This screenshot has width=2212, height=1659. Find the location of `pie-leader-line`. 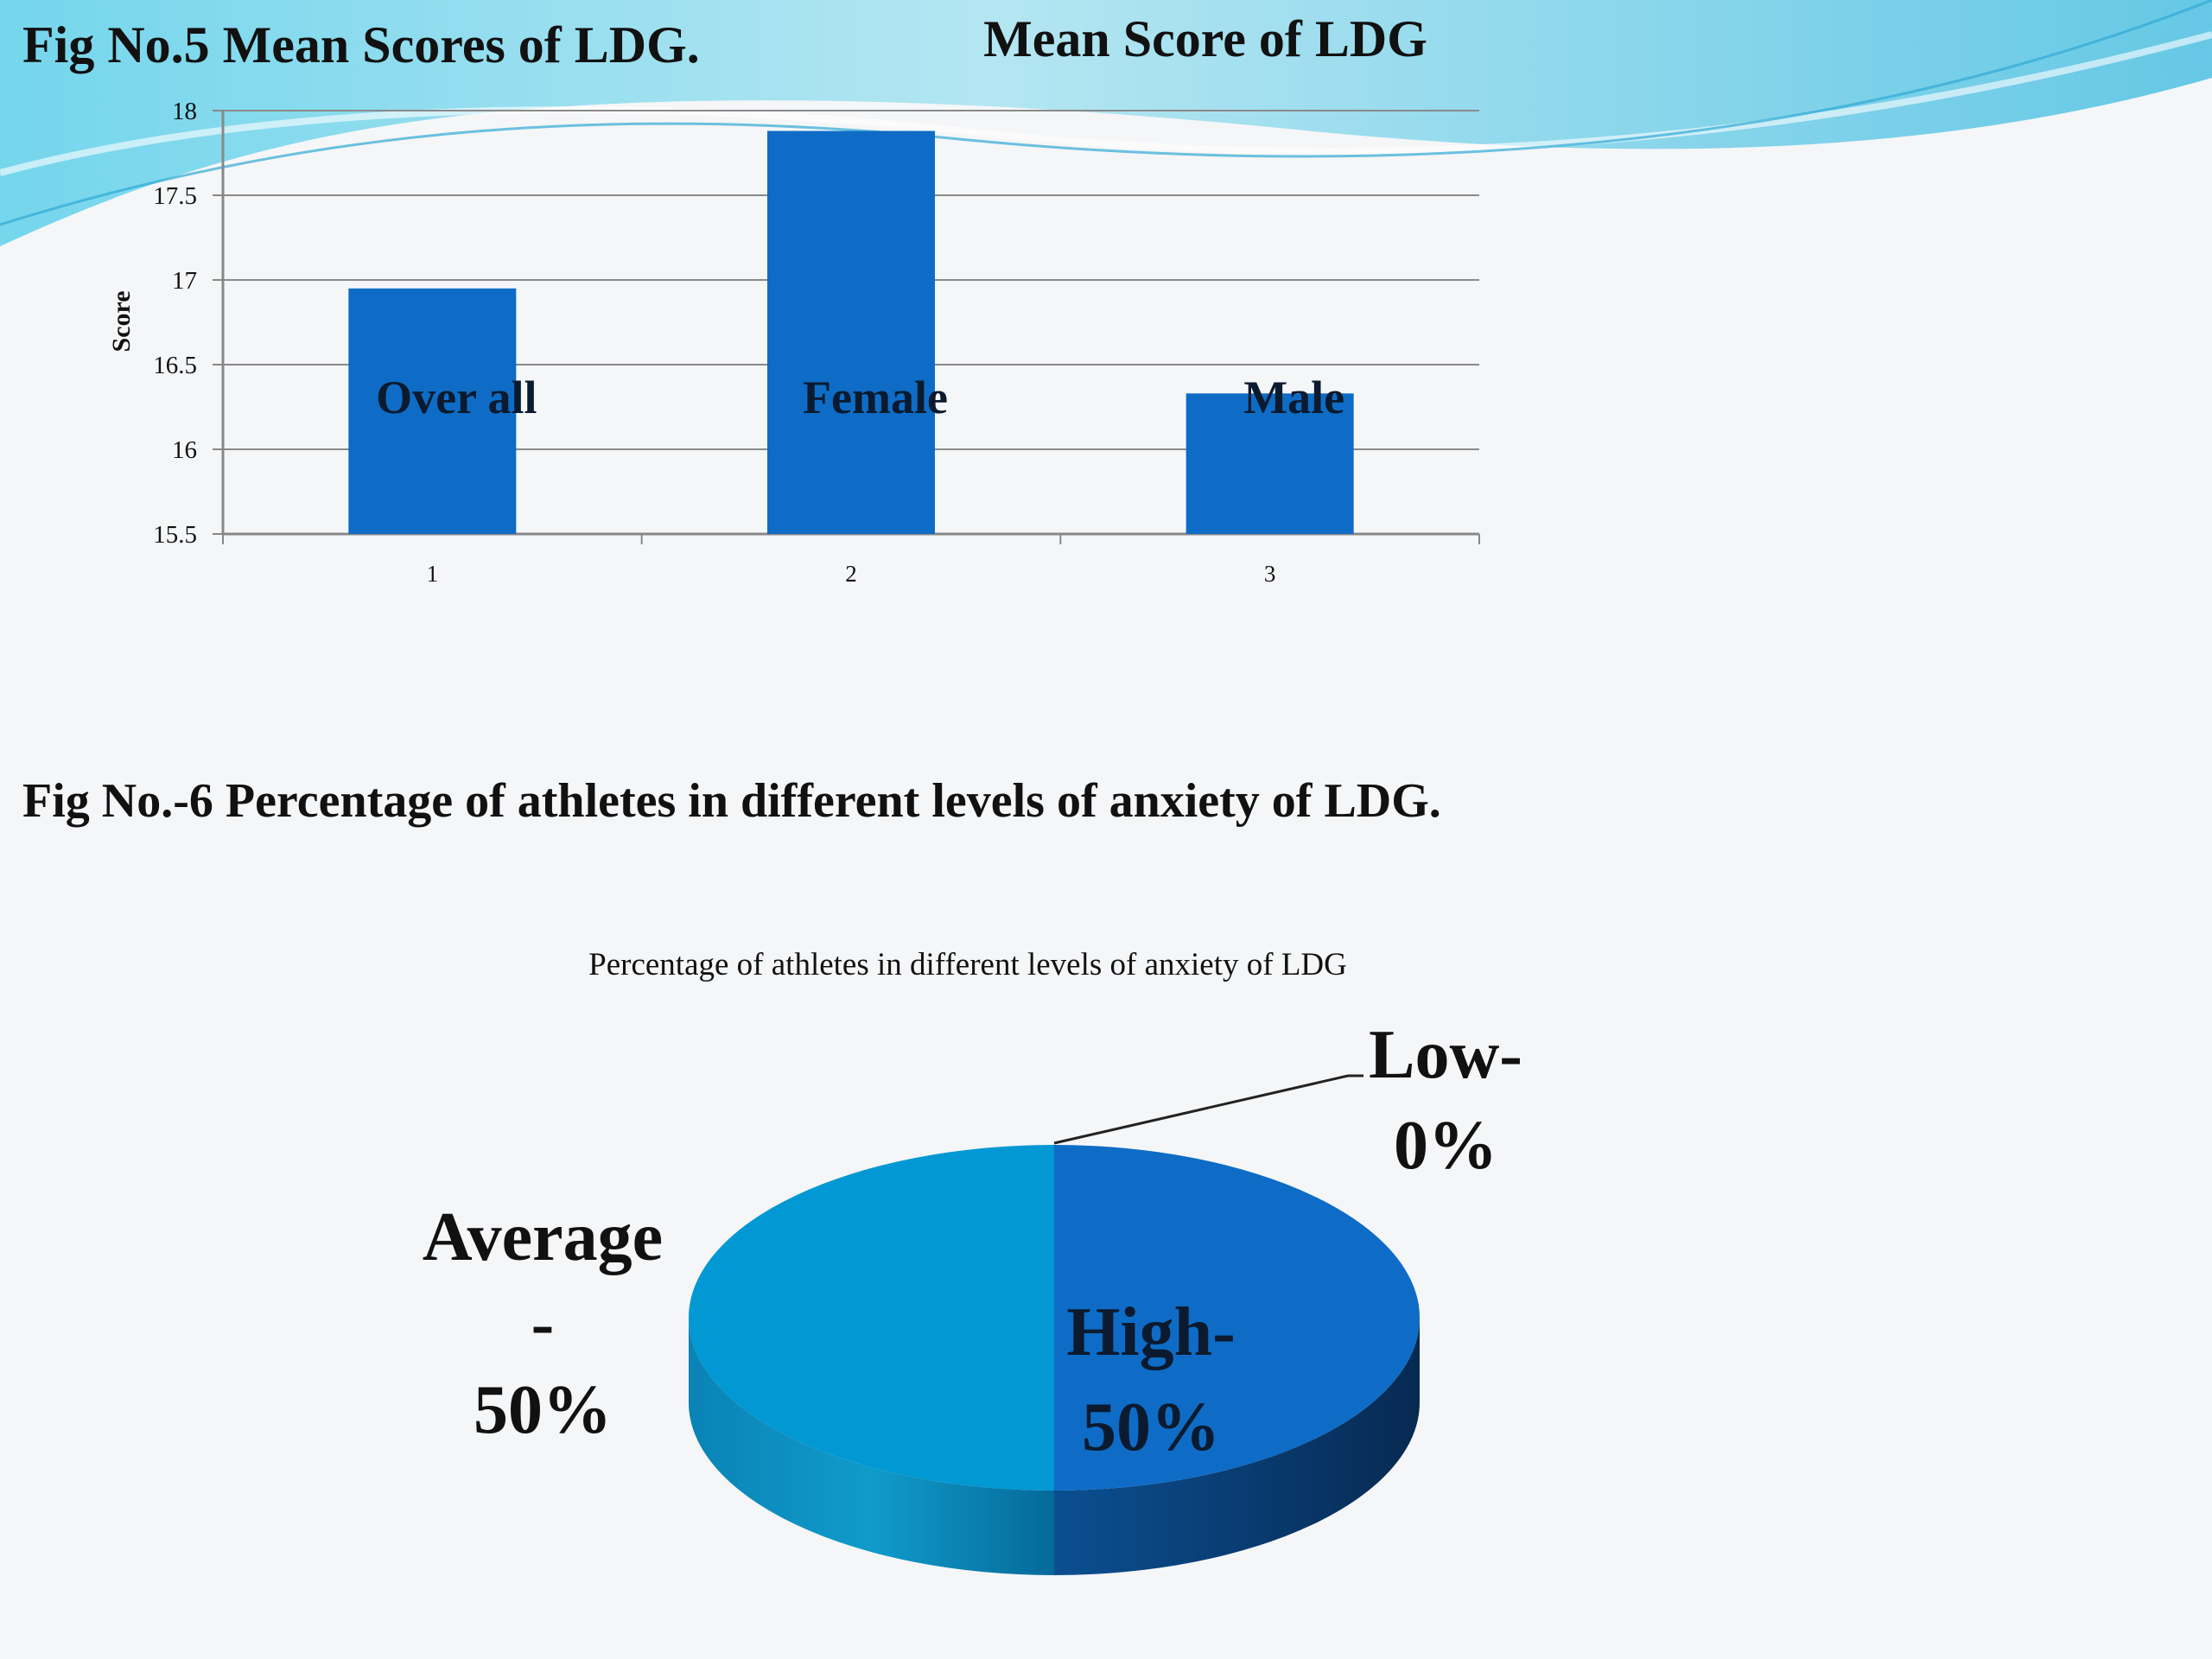

pie-leader-line is located at coordinates (1208, 1109).